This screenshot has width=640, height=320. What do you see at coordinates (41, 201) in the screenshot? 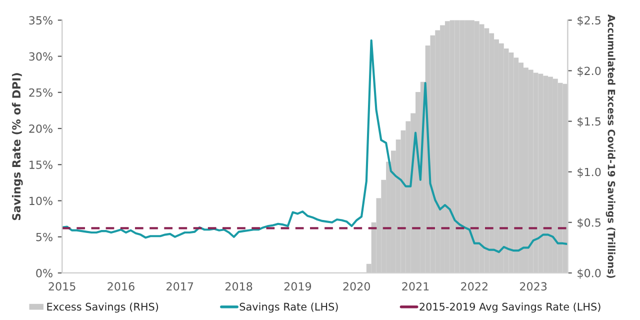
I see `y-tick-label: 10%` at bounding box center [41, 201].